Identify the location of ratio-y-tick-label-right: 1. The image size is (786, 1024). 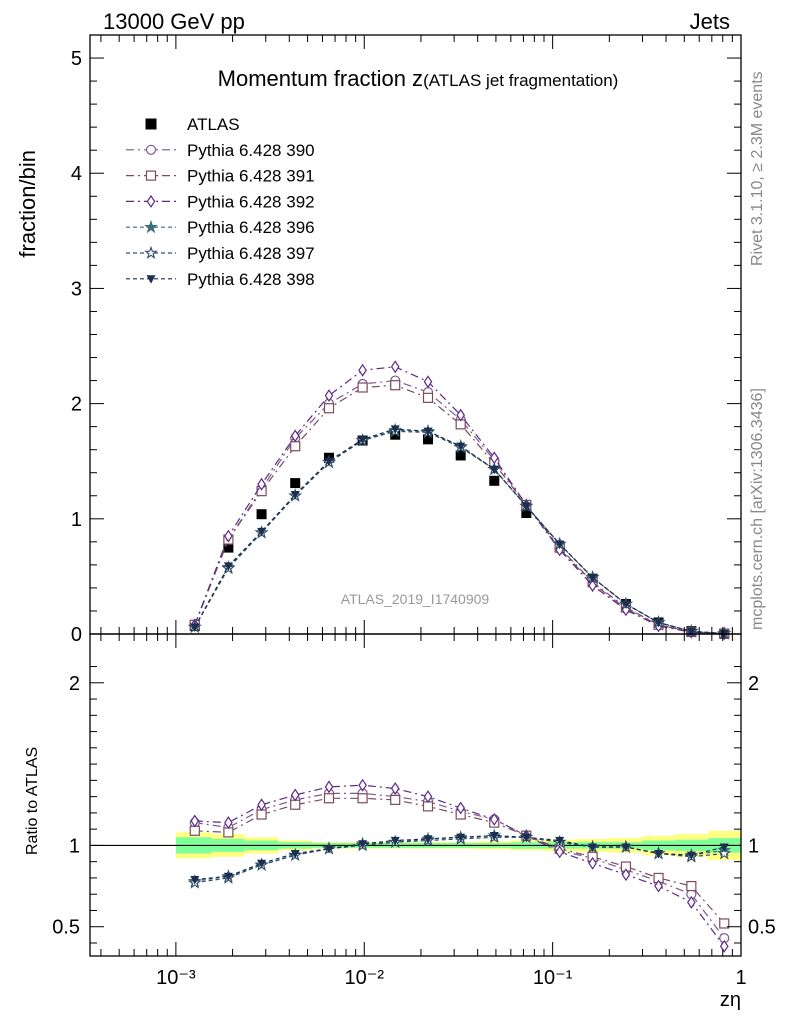
(753, 846).